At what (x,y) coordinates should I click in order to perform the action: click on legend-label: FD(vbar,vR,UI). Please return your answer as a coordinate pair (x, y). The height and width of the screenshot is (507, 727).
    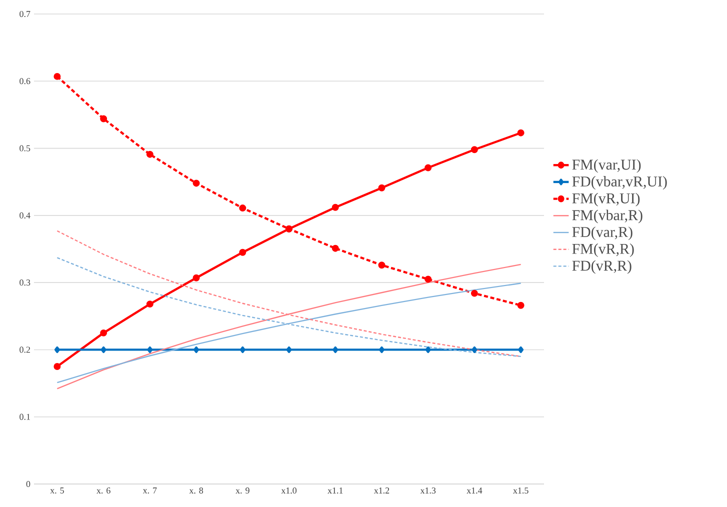
    Looking at the image, I should click on (619, 183).